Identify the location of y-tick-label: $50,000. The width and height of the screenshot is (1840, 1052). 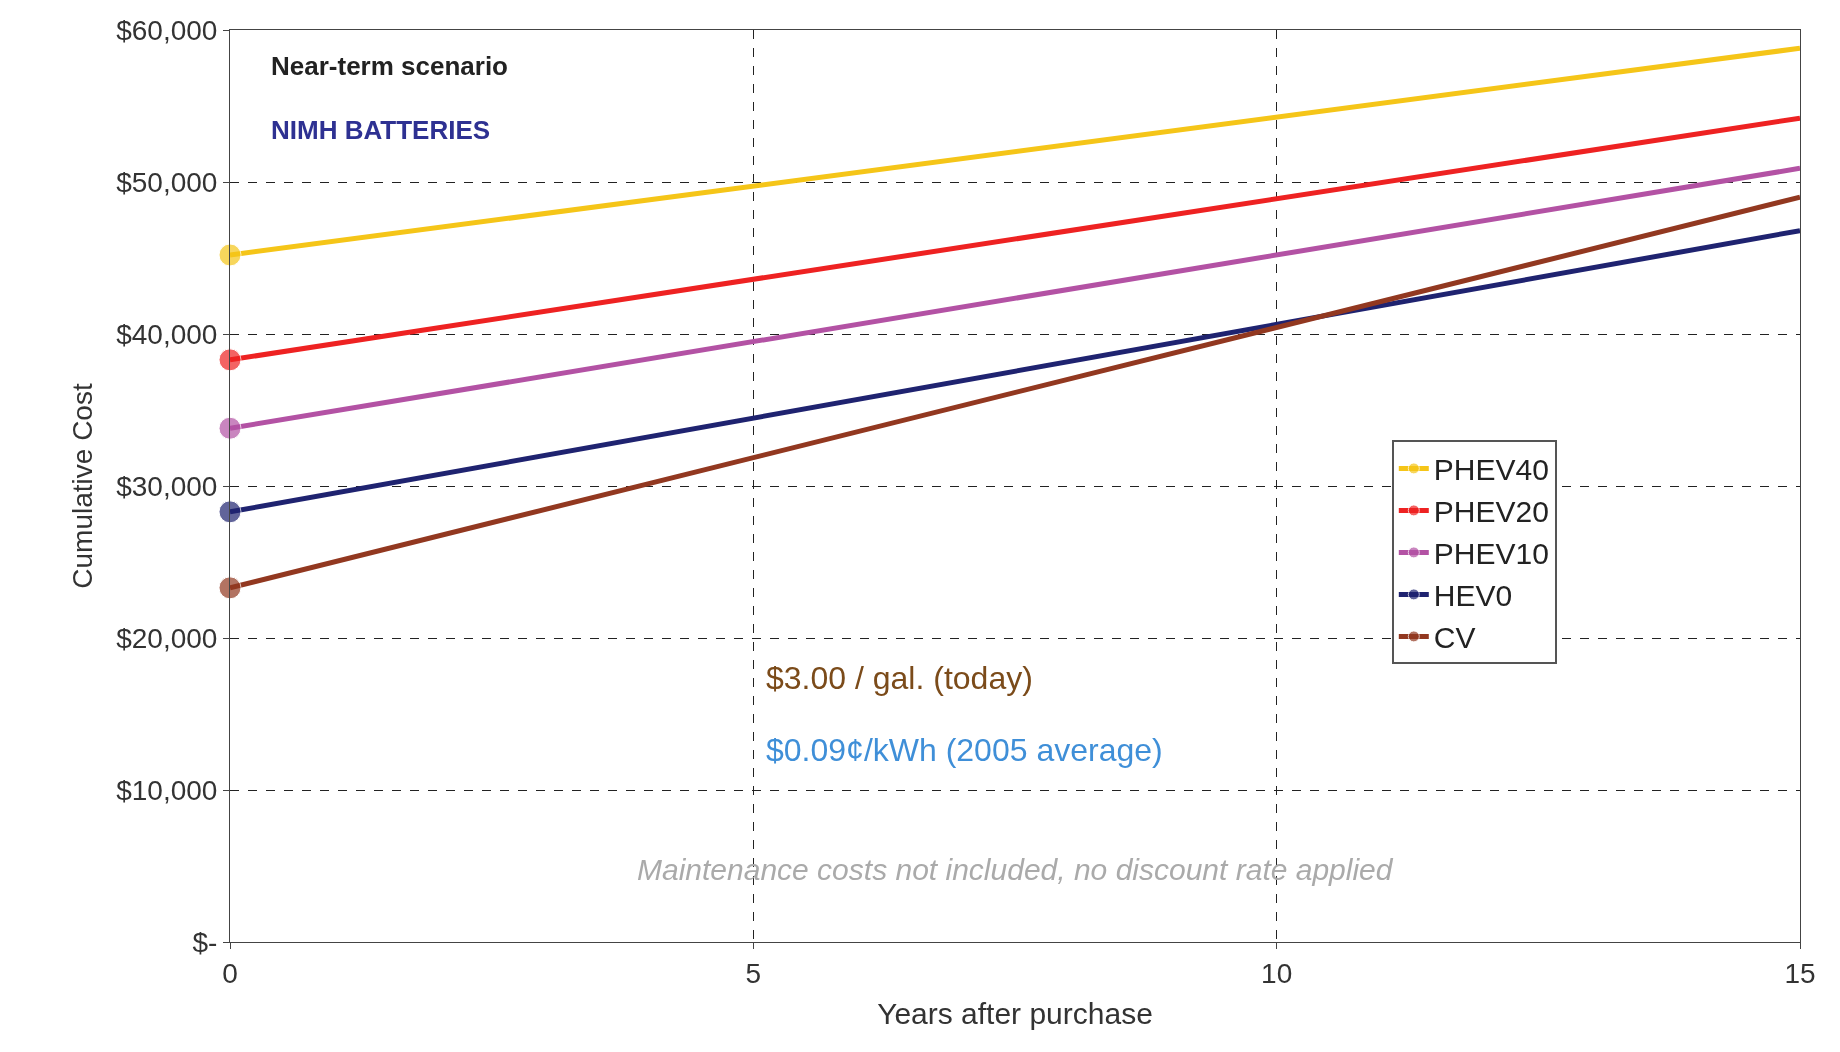
(167, 182).